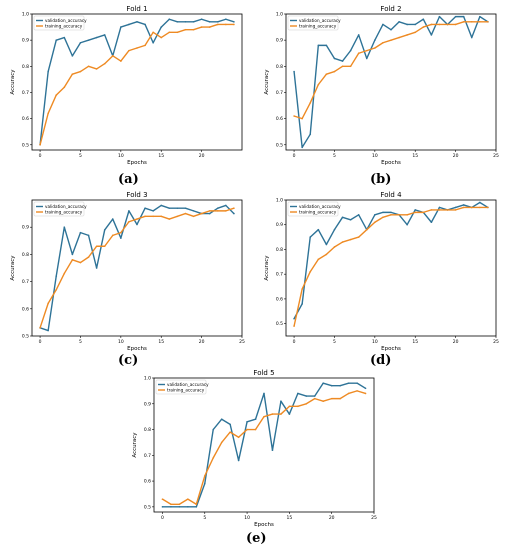 This screenshot has height=550, width=512. I want to click on y-tick-label: 1.0, so click(147, 379).